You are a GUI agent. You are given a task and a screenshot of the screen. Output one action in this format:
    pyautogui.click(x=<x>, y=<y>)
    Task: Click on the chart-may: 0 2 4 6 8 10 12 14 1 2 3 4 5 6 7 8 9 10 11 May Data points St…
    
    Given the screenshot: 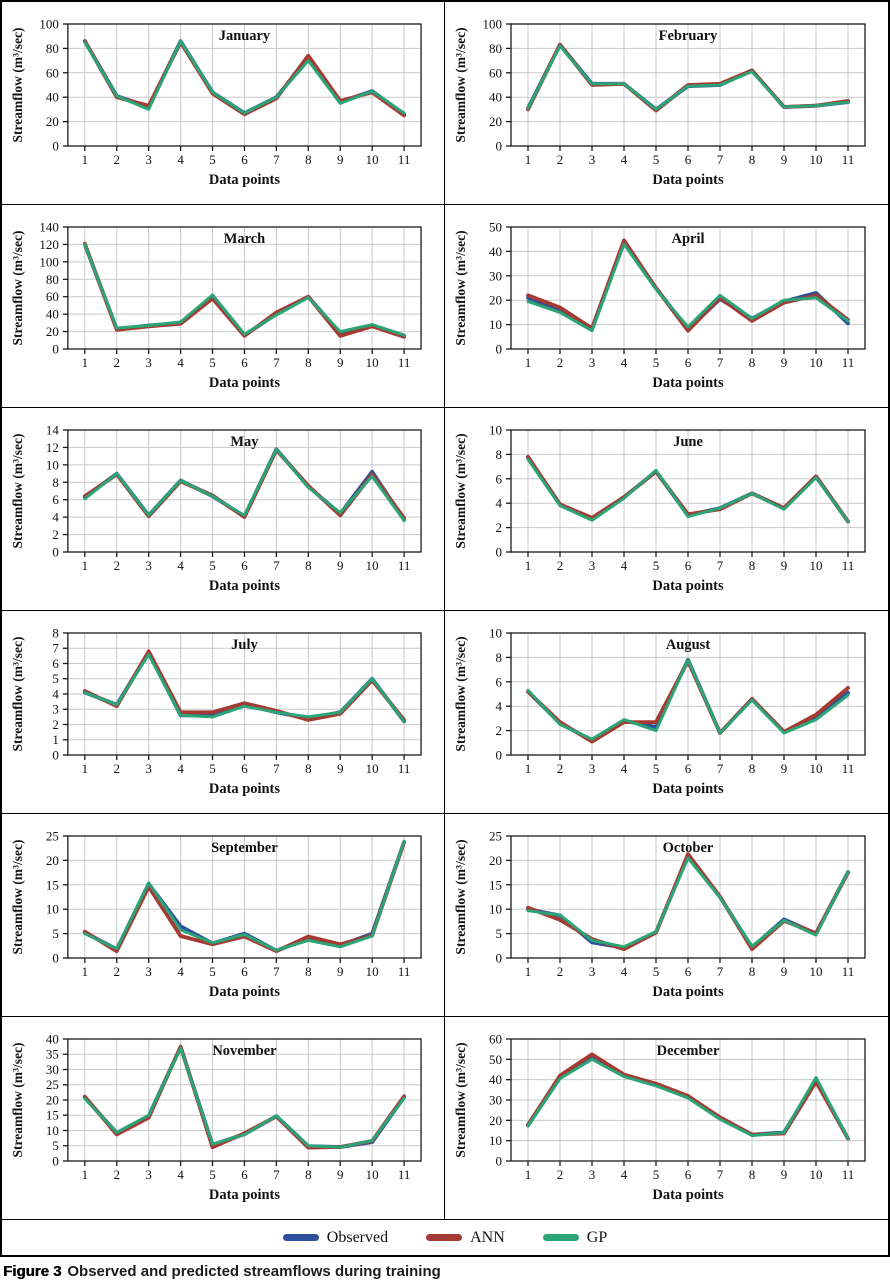 What is the action you would take?
    pyautogui.click(x=223, y=509)
    